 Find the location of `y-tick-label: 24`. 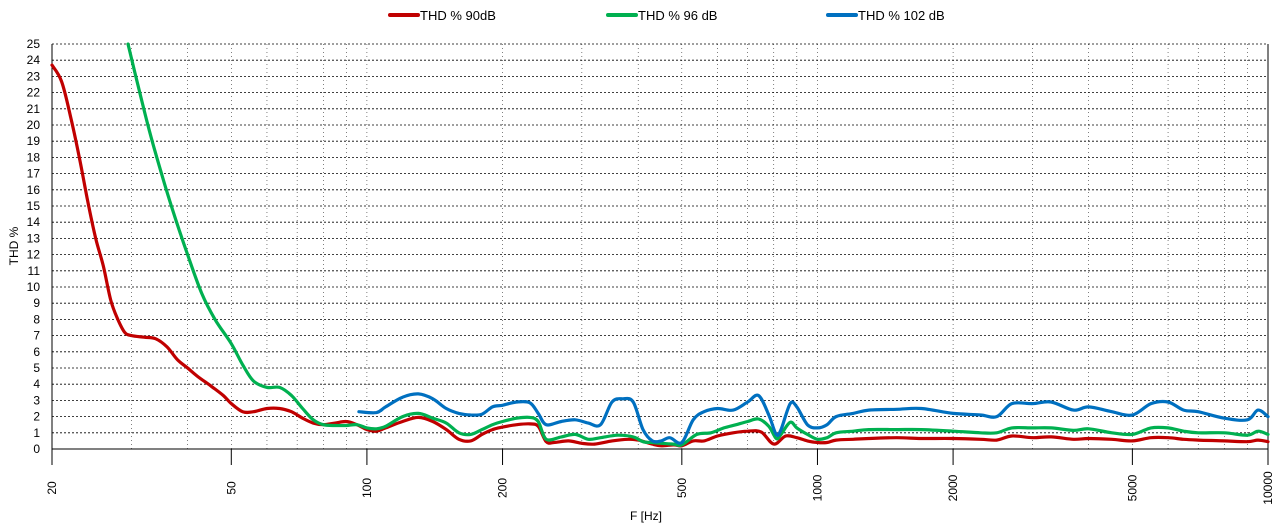

y-tick-label: 24 is located at coordinates (34, 60).